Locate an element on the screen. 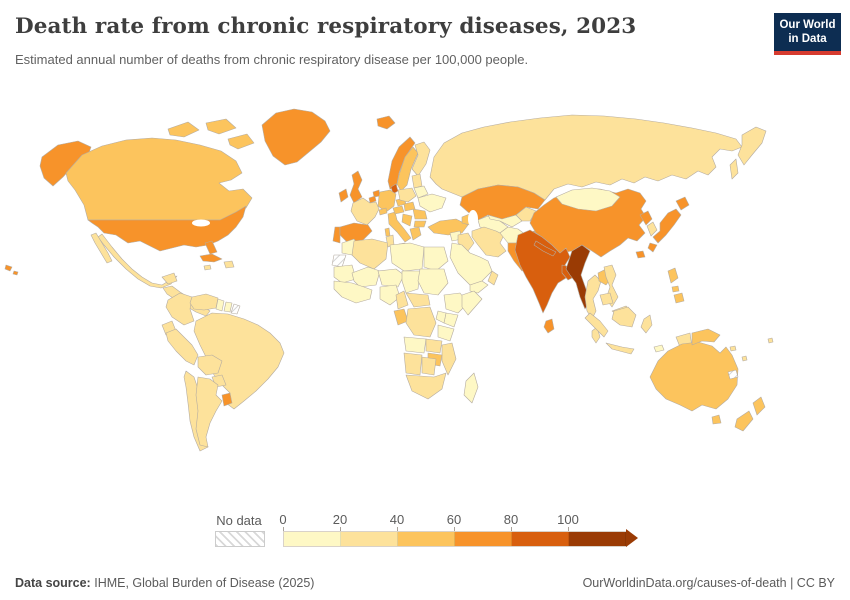  country-philippines-mindanao is located at coordinates (679, 298).